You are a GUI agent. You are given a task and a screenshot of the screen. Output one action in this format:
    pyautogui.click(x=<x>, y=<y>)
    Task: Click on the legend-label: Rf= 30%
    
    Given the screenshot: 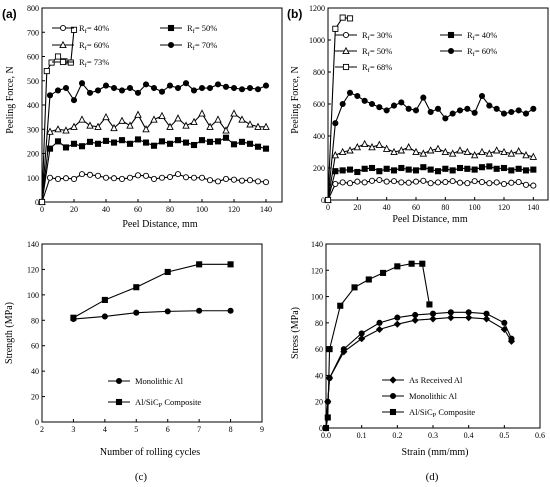 What is the action you would take?
    pyautogui.click(x=377, y=36)
    